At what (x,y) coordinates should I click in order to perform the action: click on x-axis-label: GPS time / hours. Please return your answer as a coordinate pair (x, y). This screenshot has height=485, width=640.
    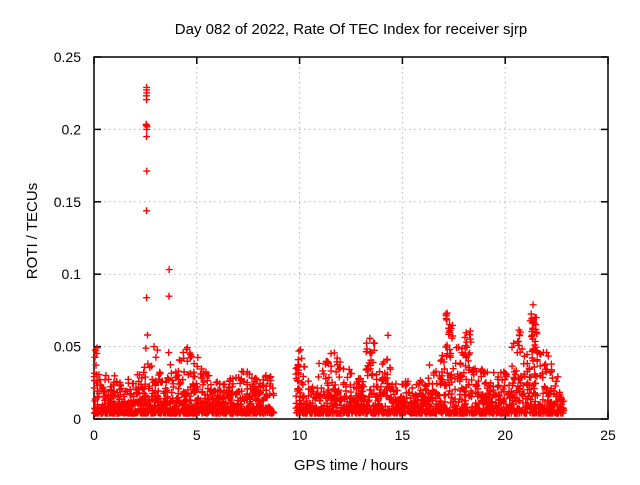
    Looking at the image, I should click on (351, 465).